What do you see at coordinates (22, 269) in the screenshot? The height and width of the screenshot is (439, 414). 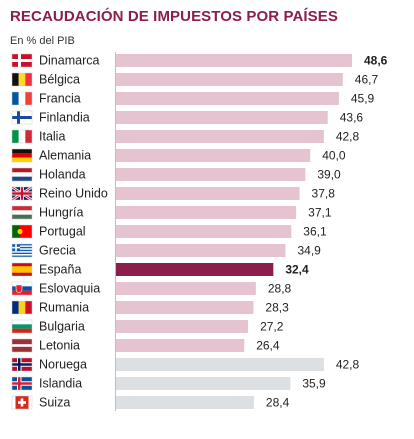 I see `es-flag-icon` at bounding box center [22, 269].